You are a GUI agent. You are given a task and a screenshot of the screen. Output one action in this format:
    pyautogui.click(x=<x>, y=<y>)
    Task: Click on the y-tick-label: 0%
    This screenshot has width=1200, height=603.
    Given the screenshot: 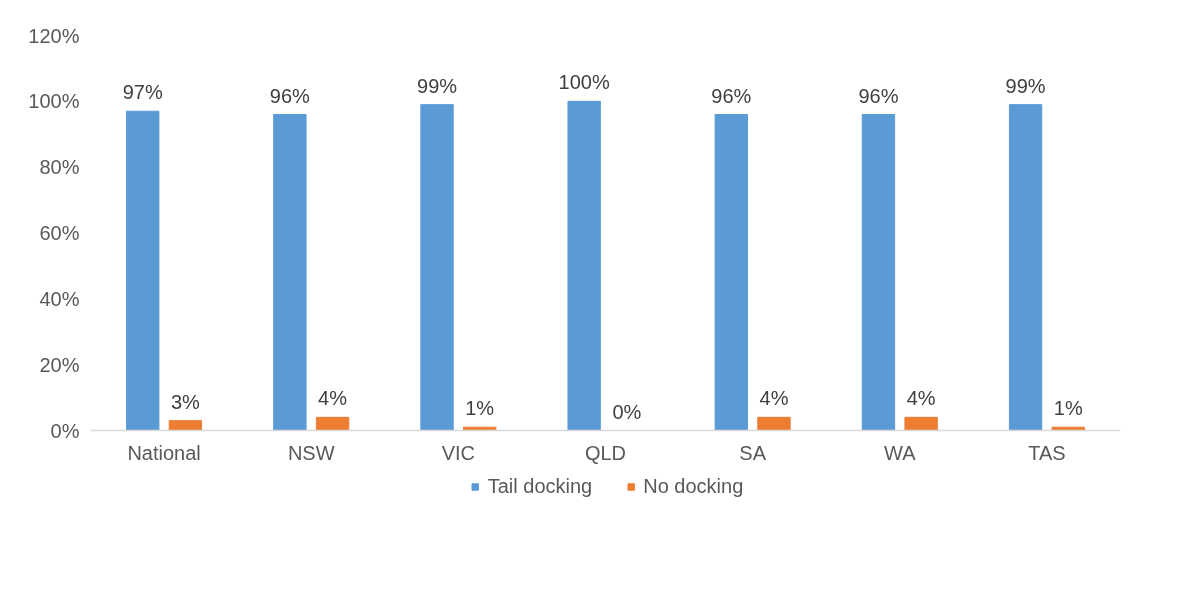 What is the action you would take?
    pyautogui.click(x=65, y=430)
    